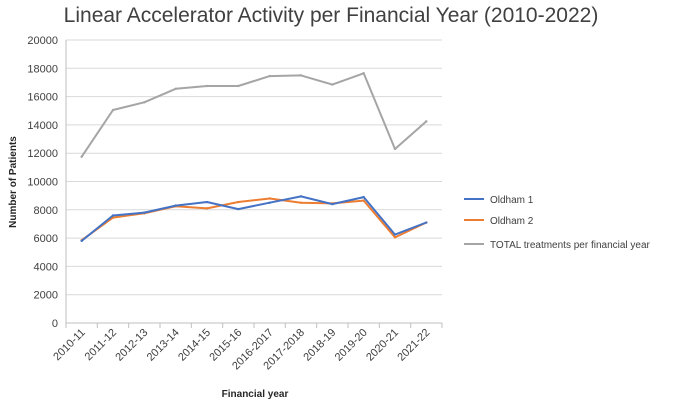 The height and width of the screenshot is (403, 680). I want to click on x-tick-label: 2019-20, so click(351, 345).